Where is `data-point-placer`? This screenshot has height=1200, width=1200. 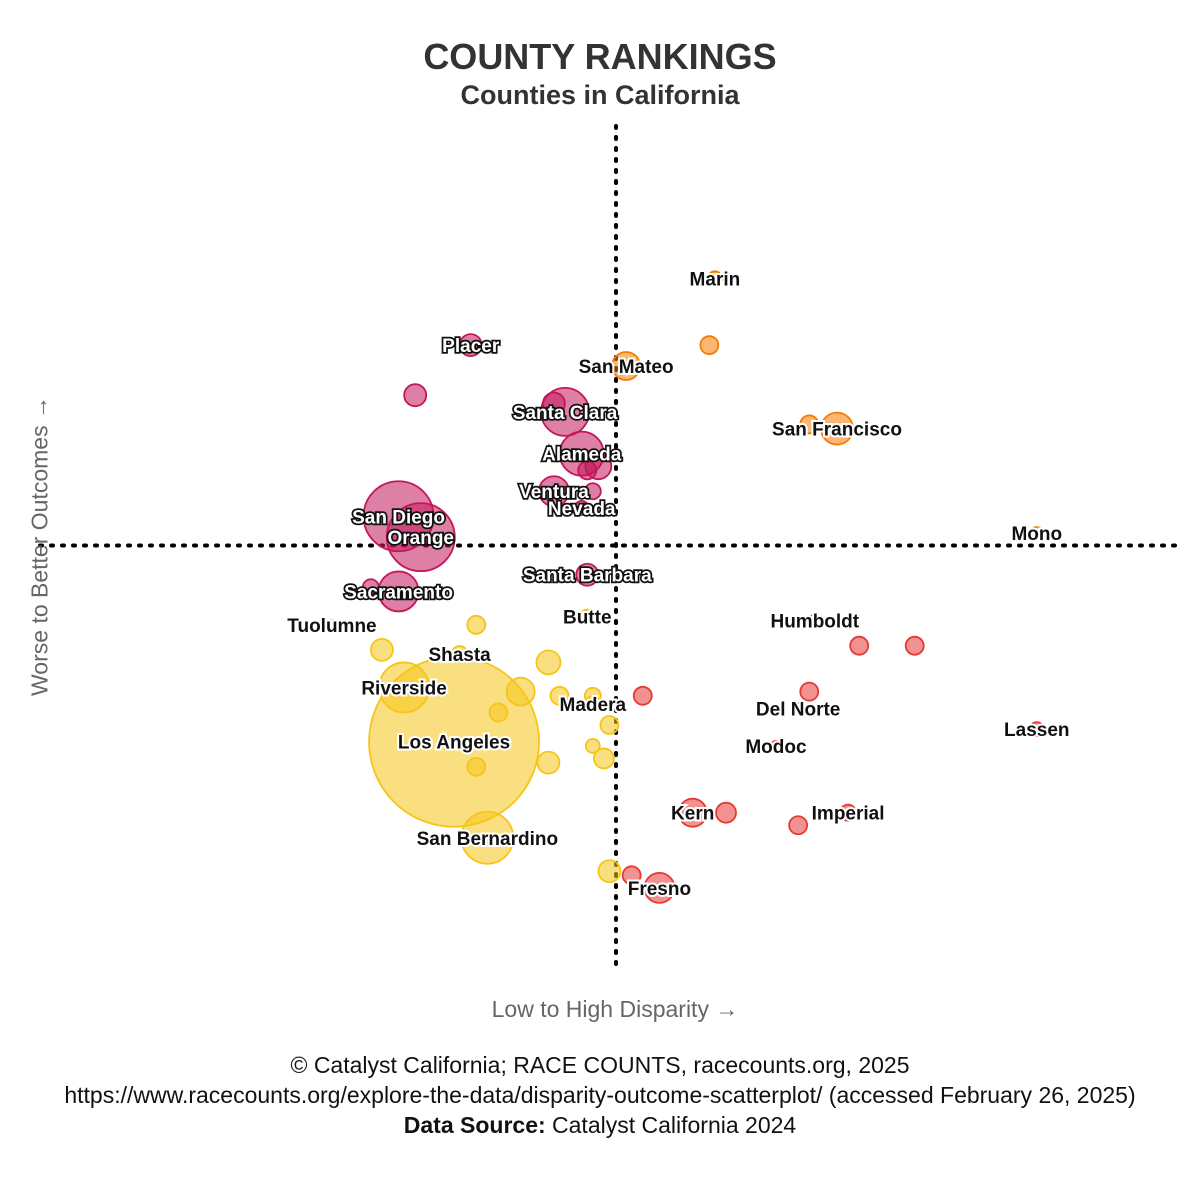
data-point-placer is located at coordinates (470, 345).